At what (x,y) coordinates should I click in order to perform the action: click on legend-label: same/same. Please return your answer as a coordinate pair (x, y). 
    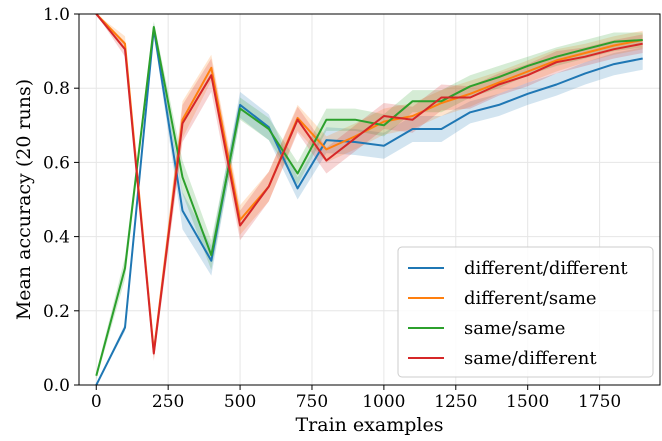
    Looking at the image, I should click on (514, 328).